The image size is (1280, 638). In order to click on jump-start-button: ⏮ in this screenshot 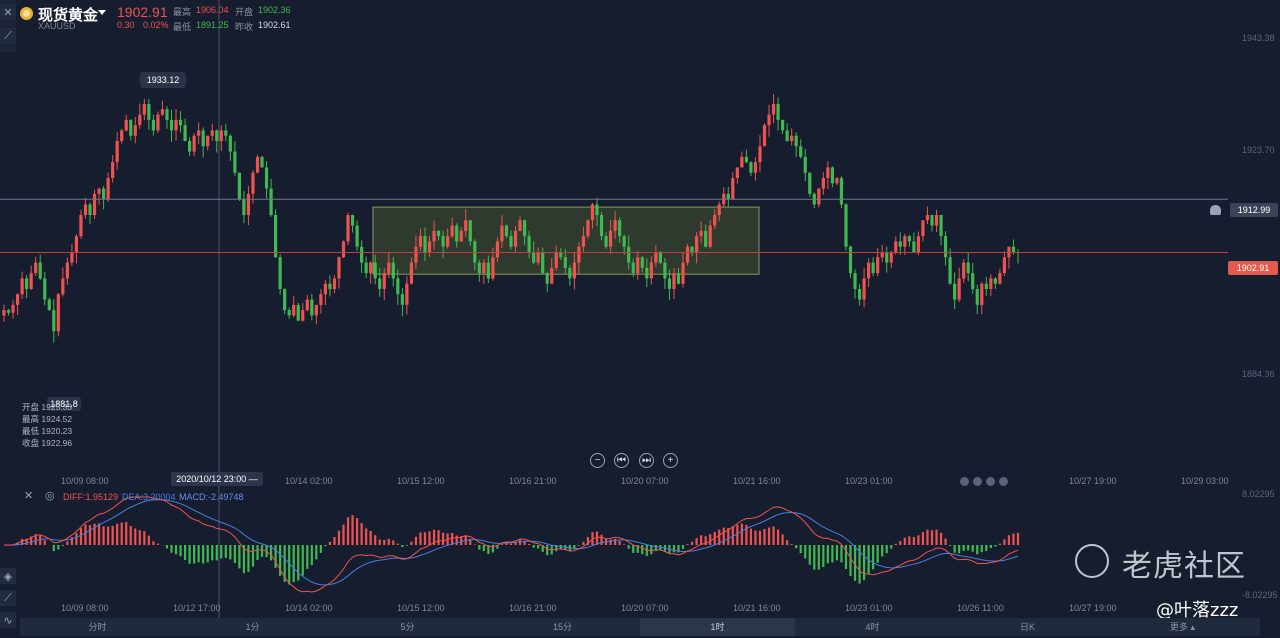, I will do `click(621, 460)`.